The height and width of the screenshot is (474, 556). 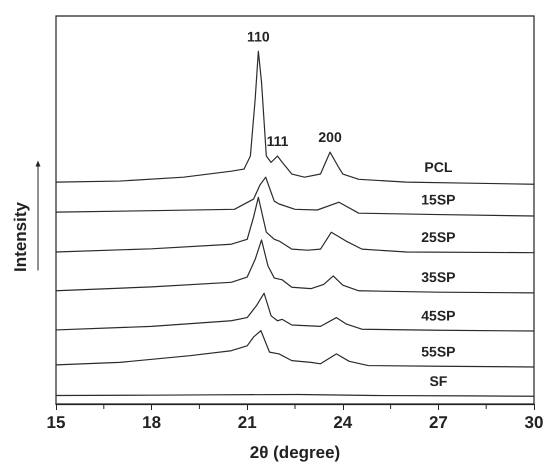 I want to click on series-label: 15SP, so click(x=438, y=200).